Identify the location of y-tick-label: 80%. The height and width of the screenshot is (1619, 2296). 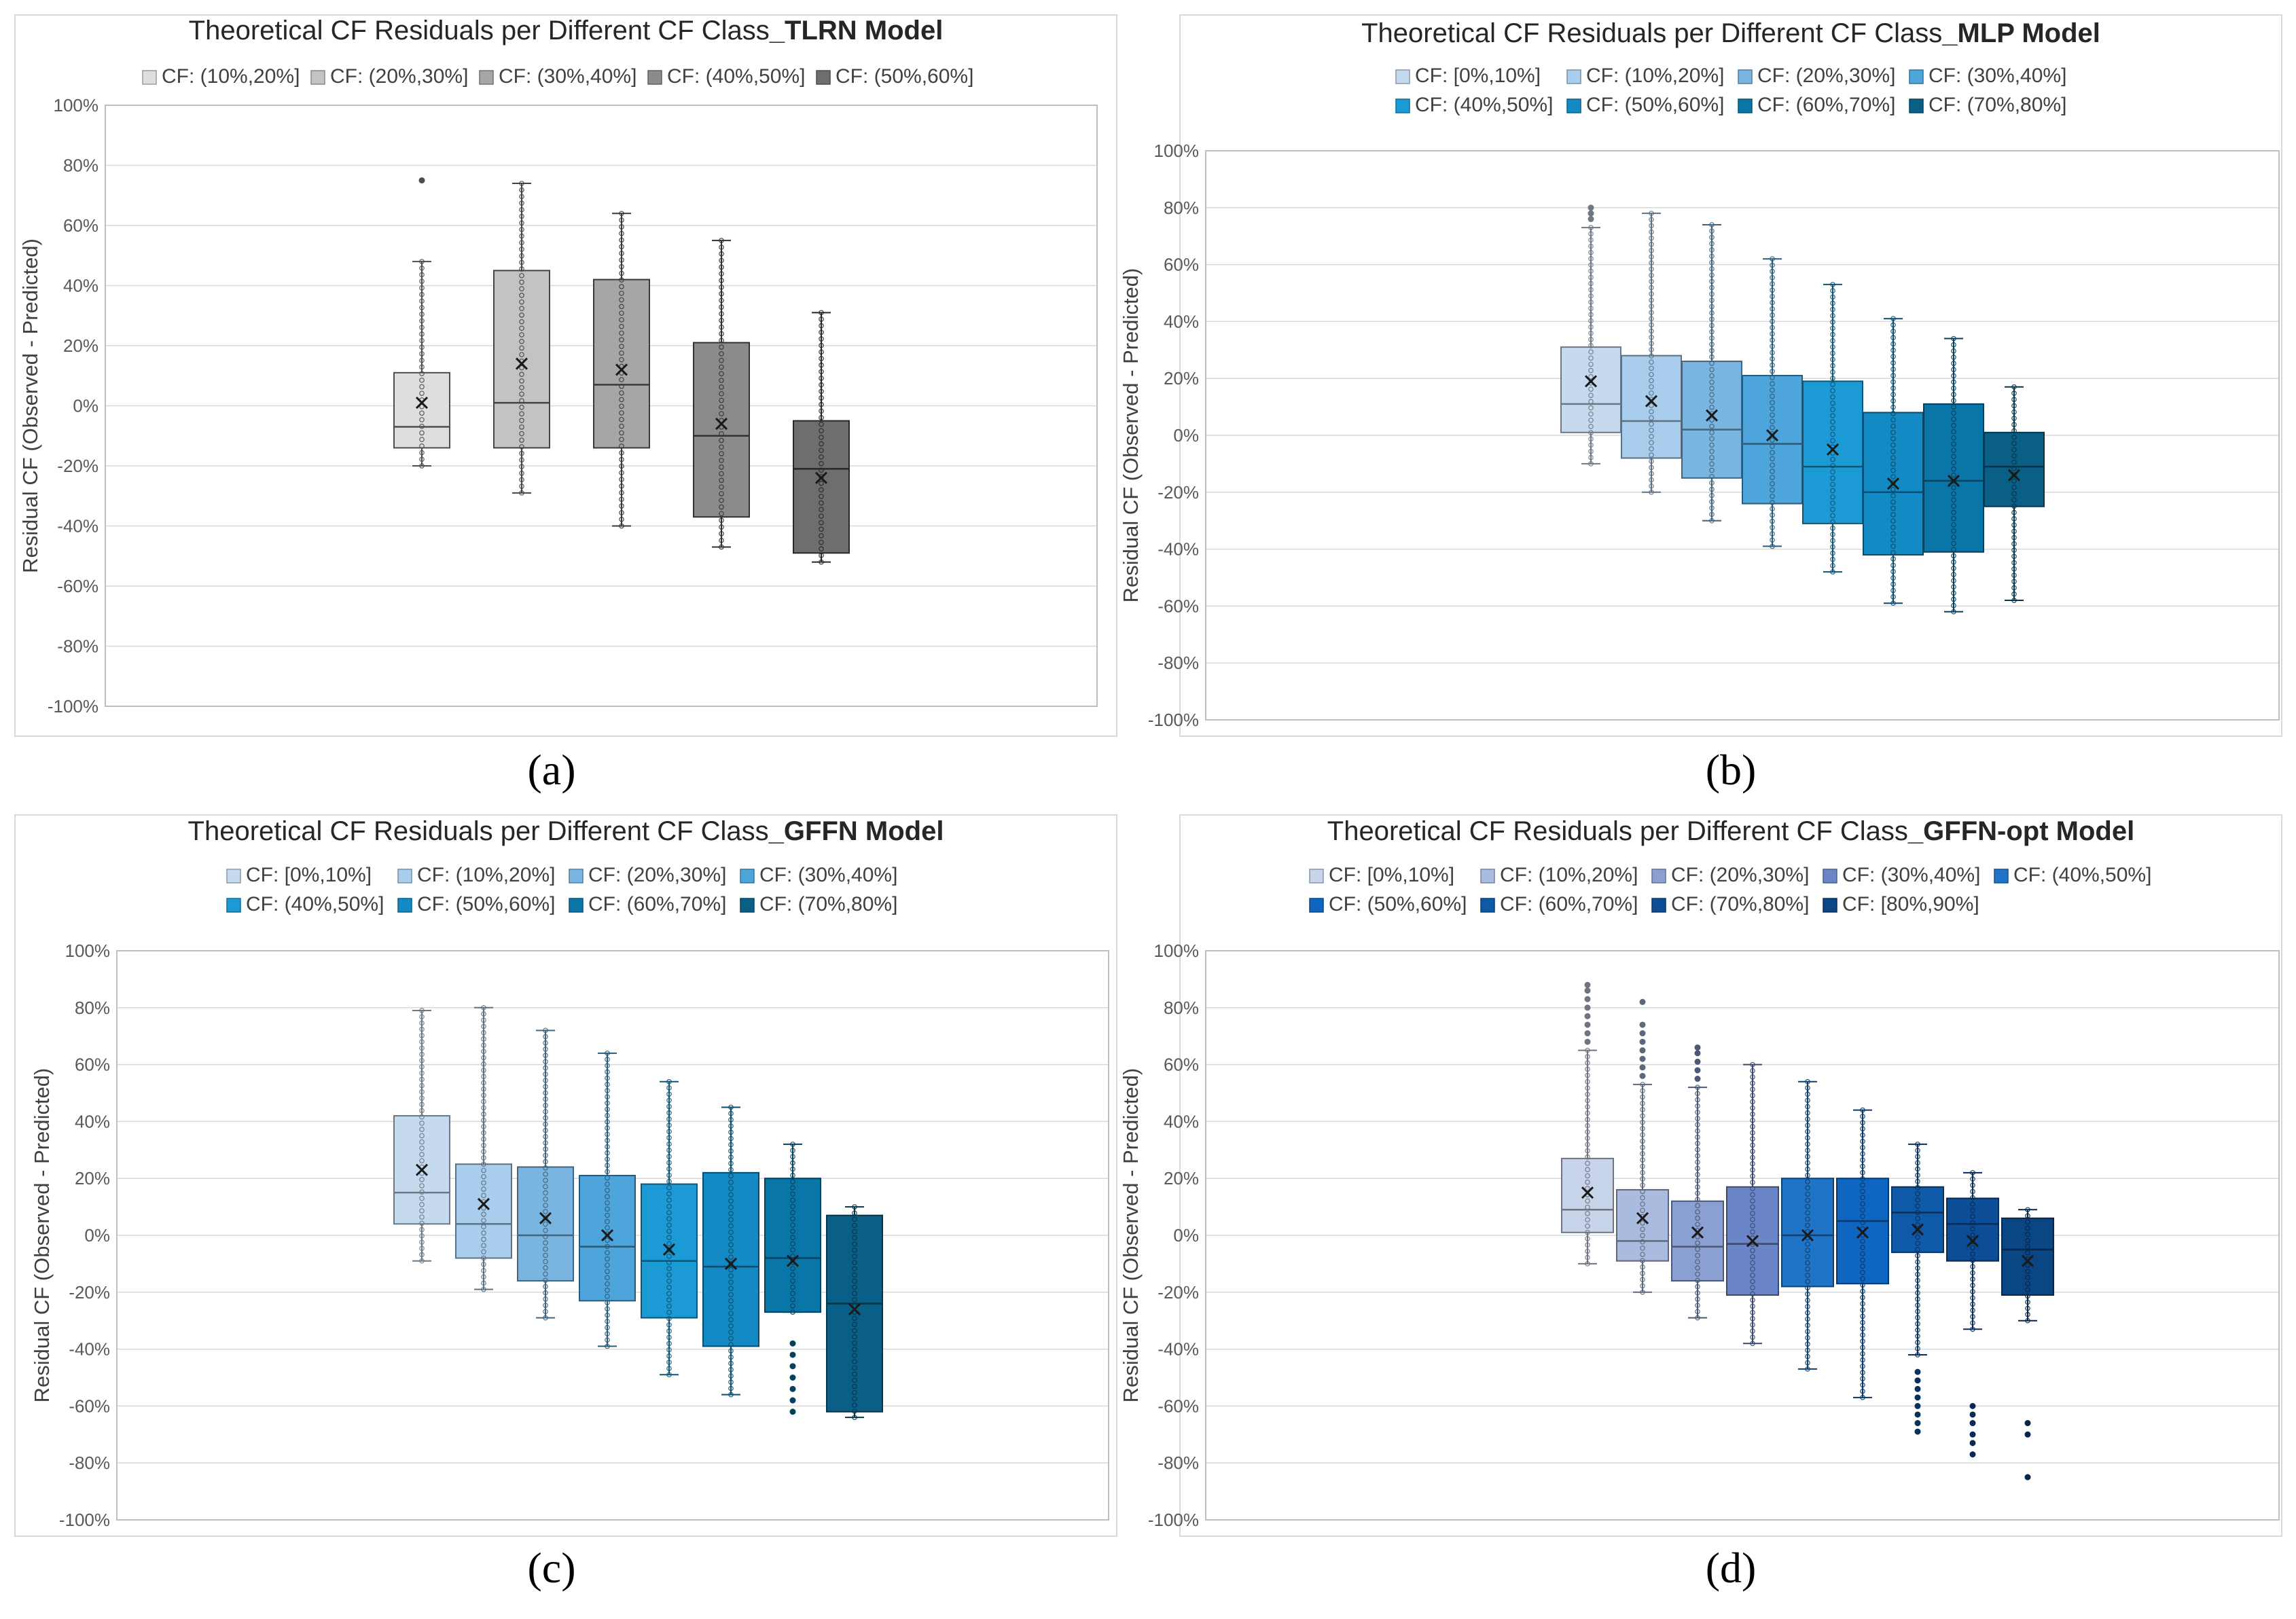
(1181, 1008).